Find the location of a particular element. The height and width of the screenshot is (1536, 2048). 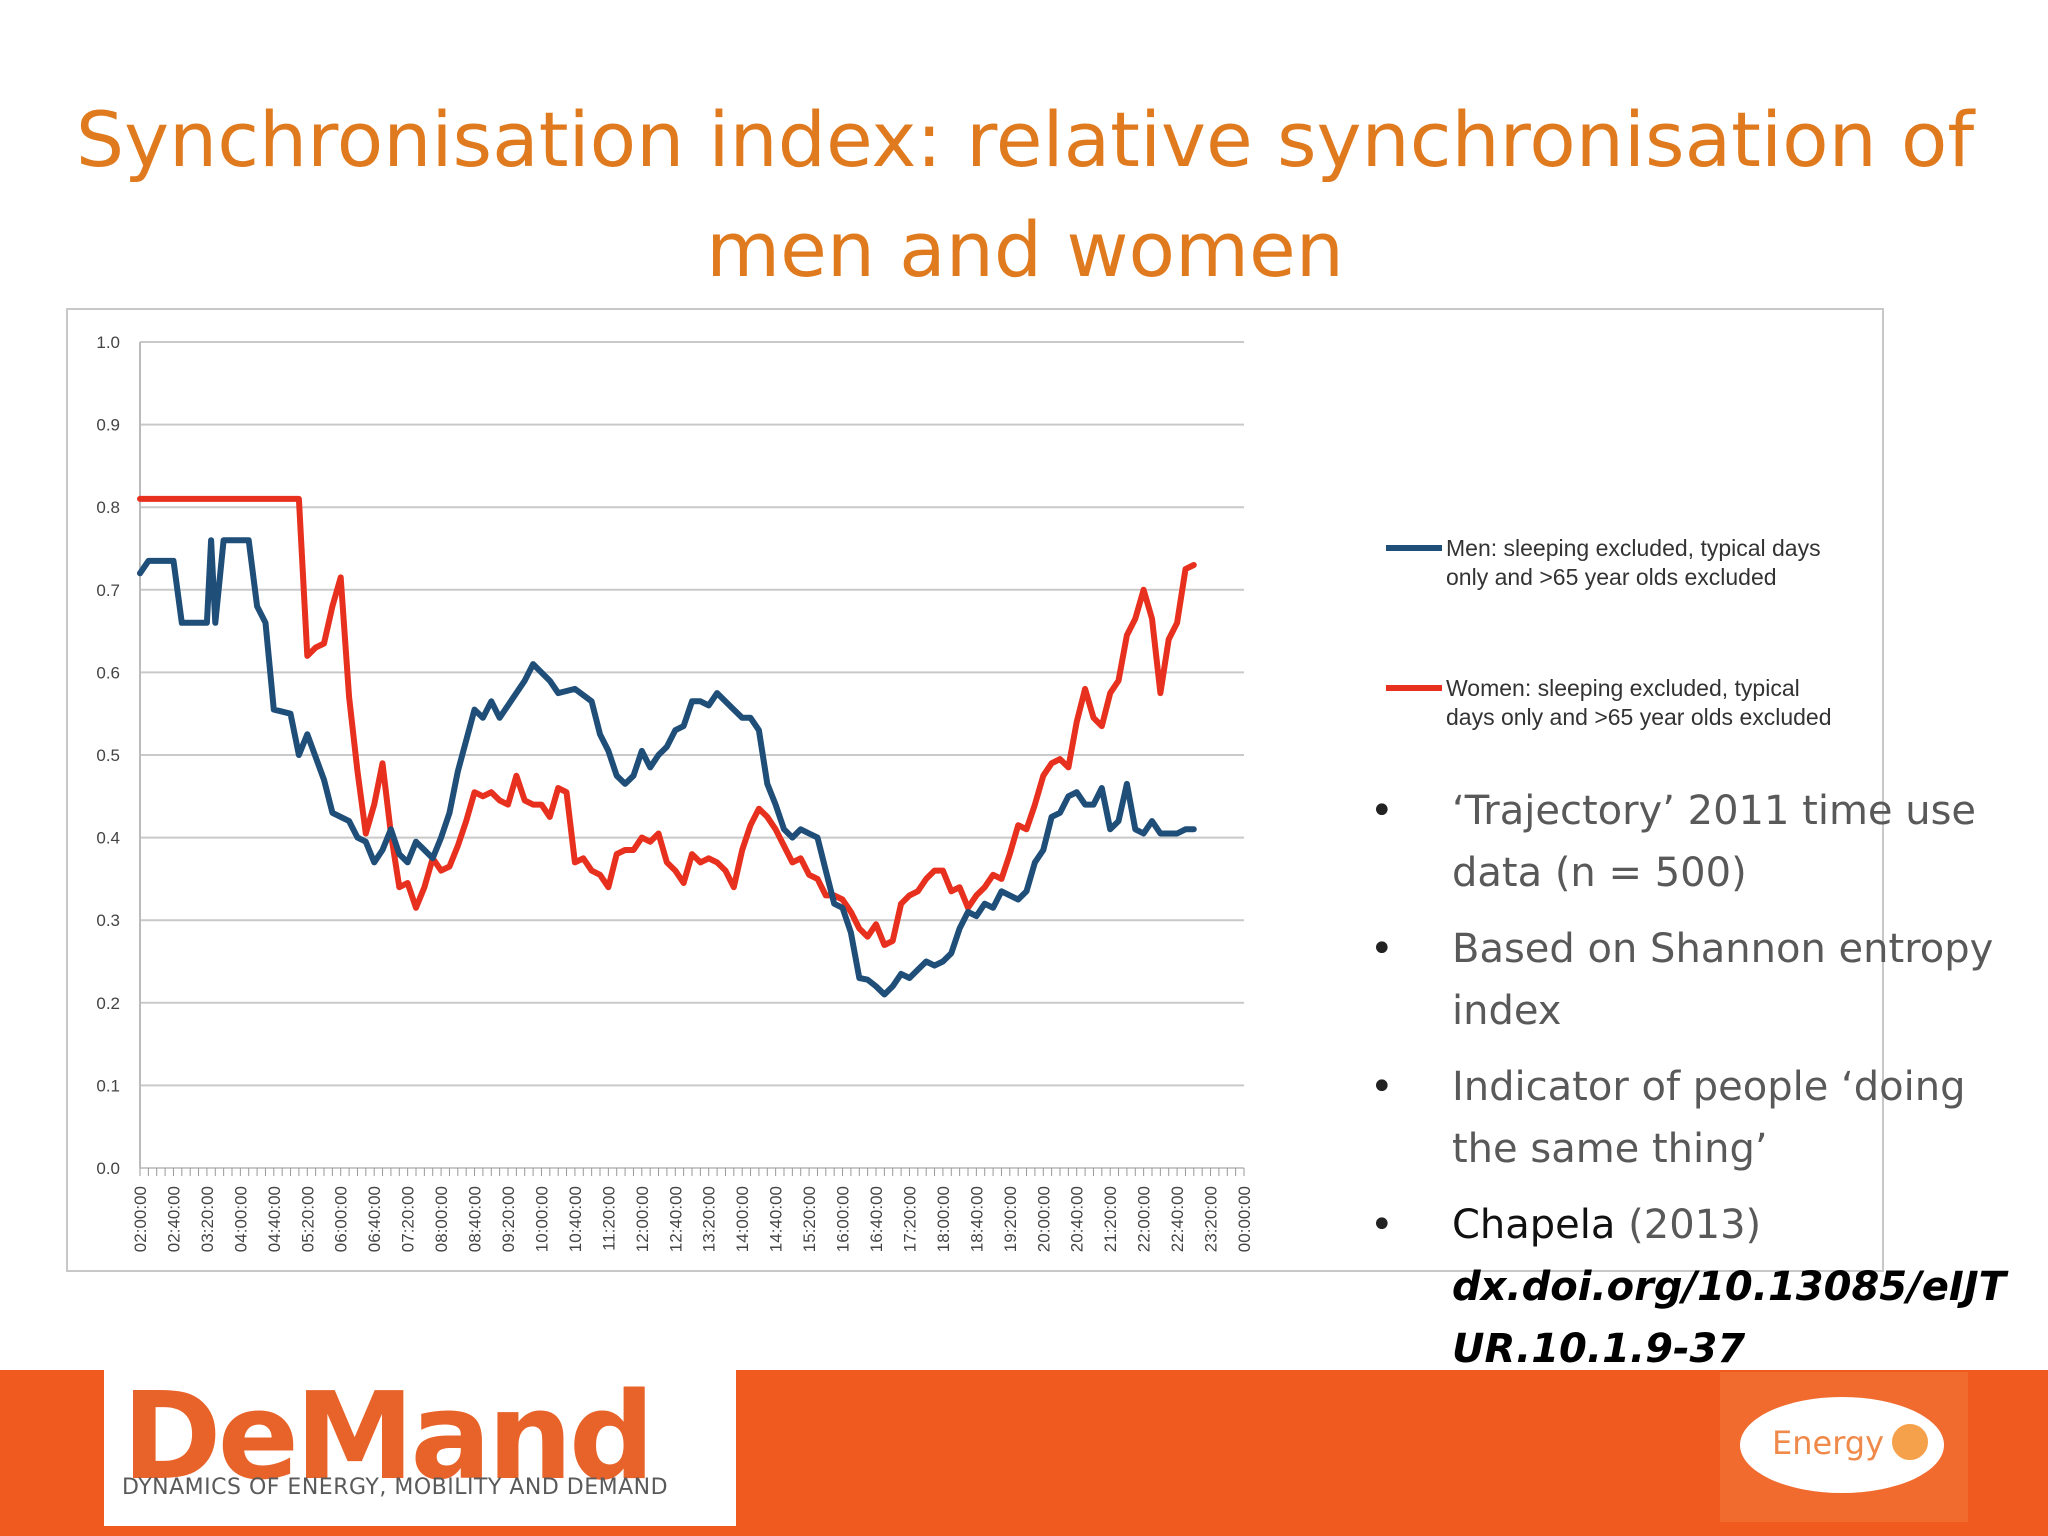

x-tick-label: 12:00:00 is located at coordinates (642, 1219).